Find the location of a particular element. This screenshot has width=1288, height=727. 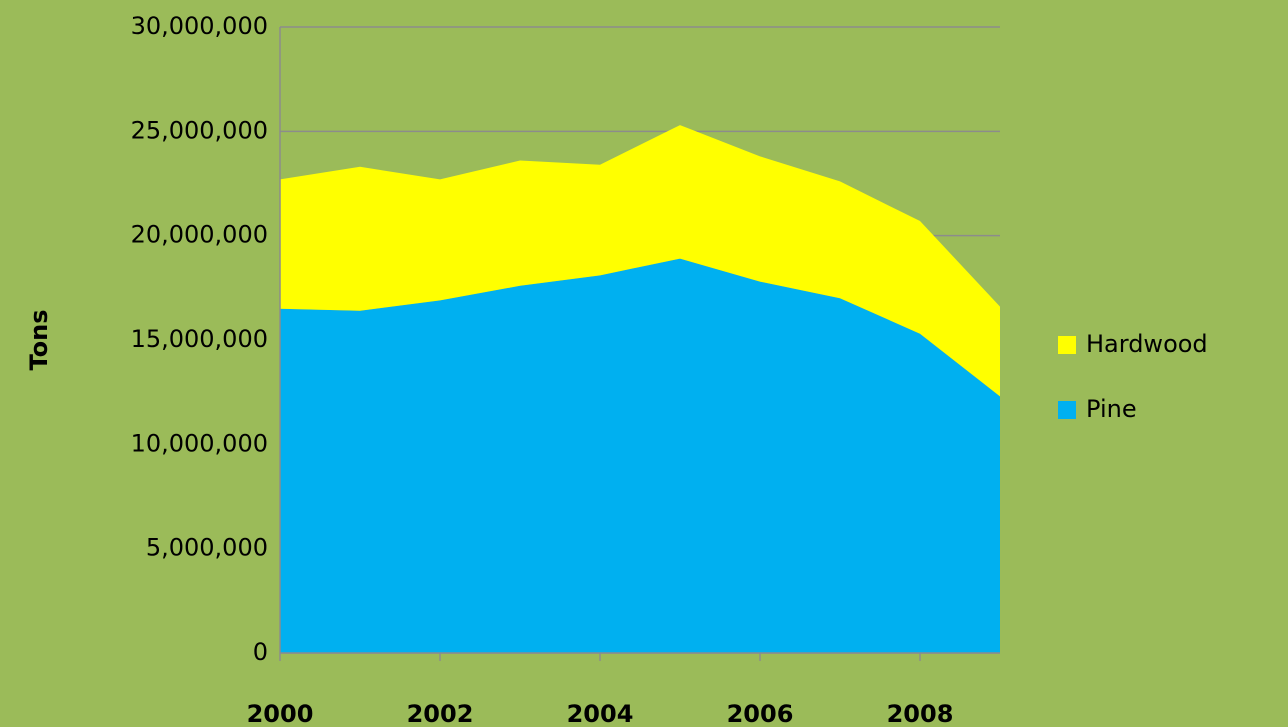

x-tick-label: 2002 is located at coordinates (440, 713).